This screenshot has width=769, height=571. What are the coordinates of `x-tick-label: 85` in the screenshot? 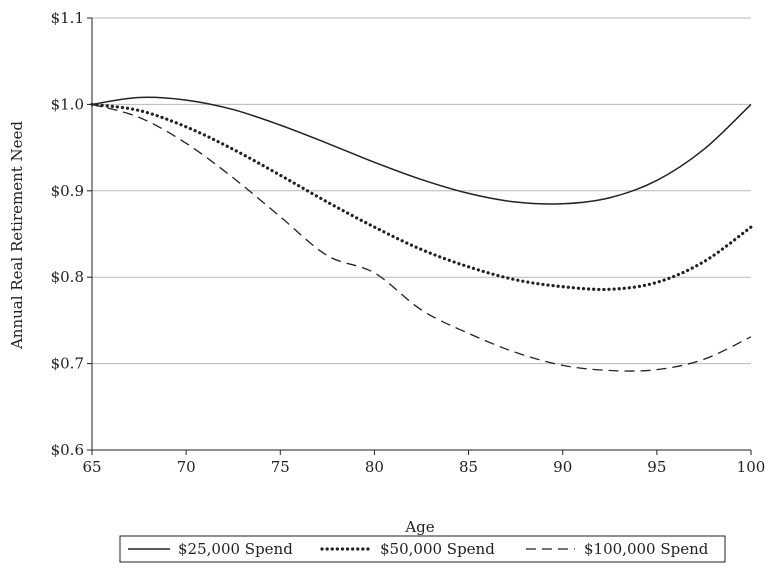 It's located at (468, 467).